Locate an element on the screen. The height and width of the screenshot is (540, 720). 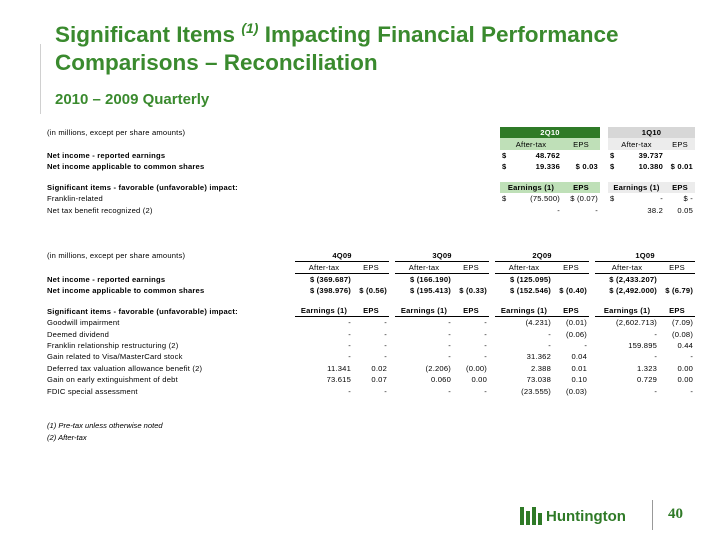
title-line2: Comparisons – Reconciliation is located at coordinates (216, 62).